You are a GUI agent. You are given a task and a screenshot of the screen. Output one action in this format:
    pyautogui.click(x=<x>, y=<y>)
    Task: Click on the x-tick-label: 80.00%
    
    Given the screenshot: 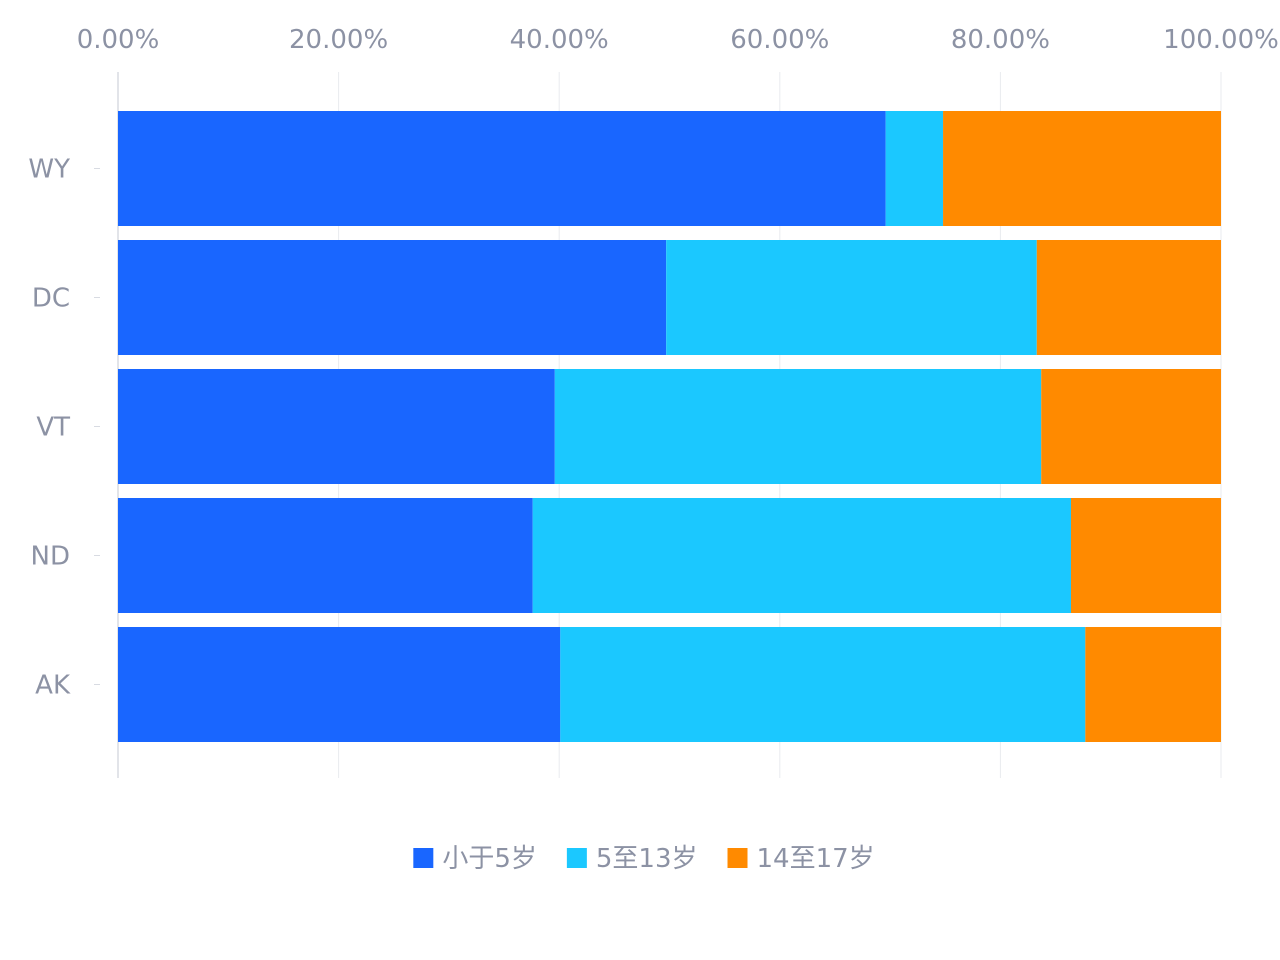 What is the action you would take?
    pyautogui.click(x=1000, y=40)
    